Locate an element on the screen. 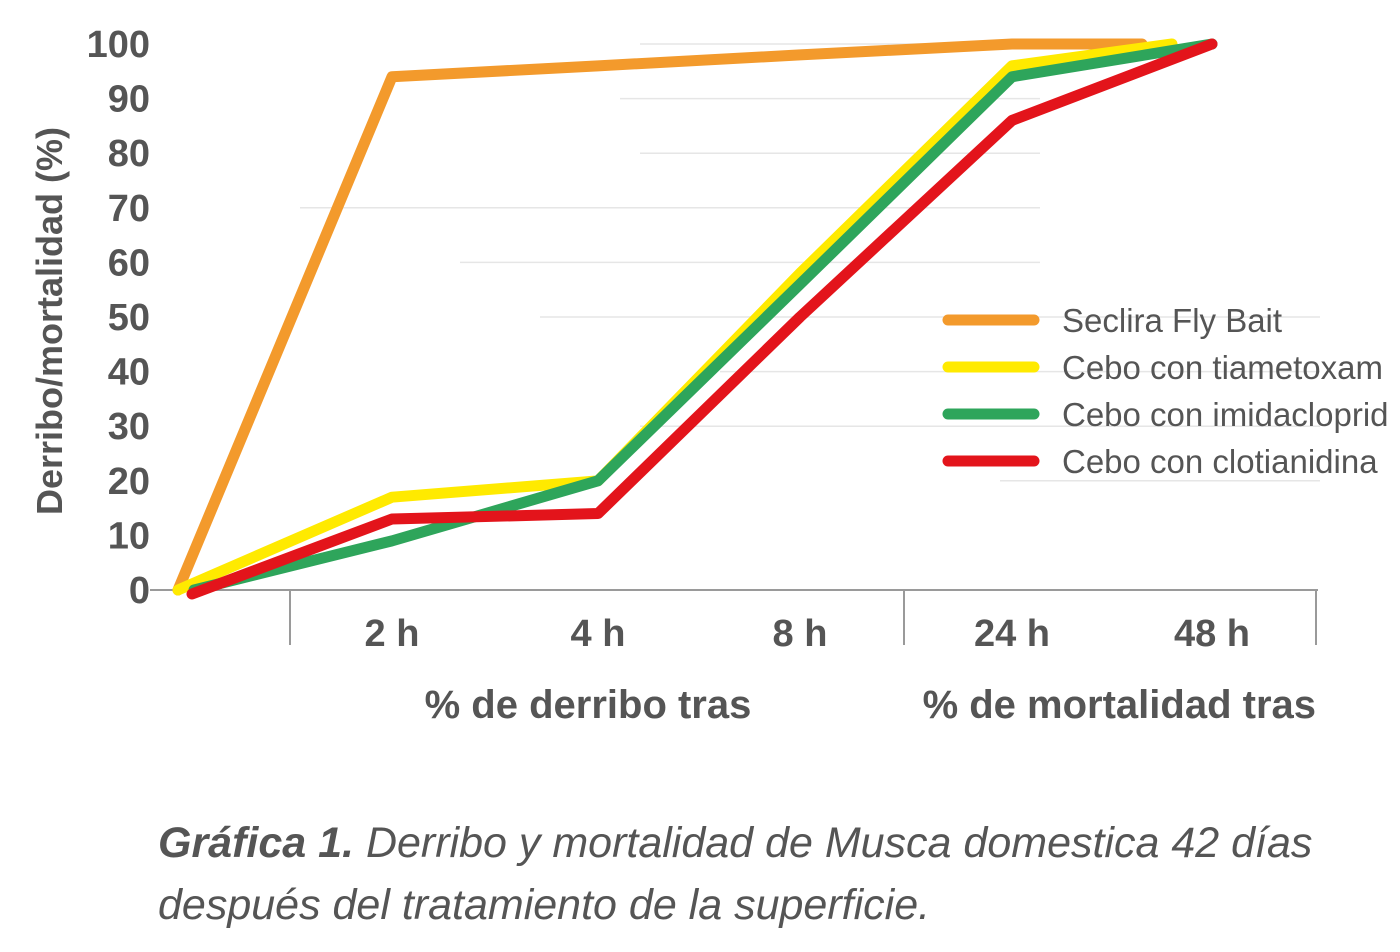 Image resolution: width=1400 pixels, height=952 pixels. x-tick-labels: 2 h 4 h 8 h 24 h 48 h is located at coordinates (807, 634).